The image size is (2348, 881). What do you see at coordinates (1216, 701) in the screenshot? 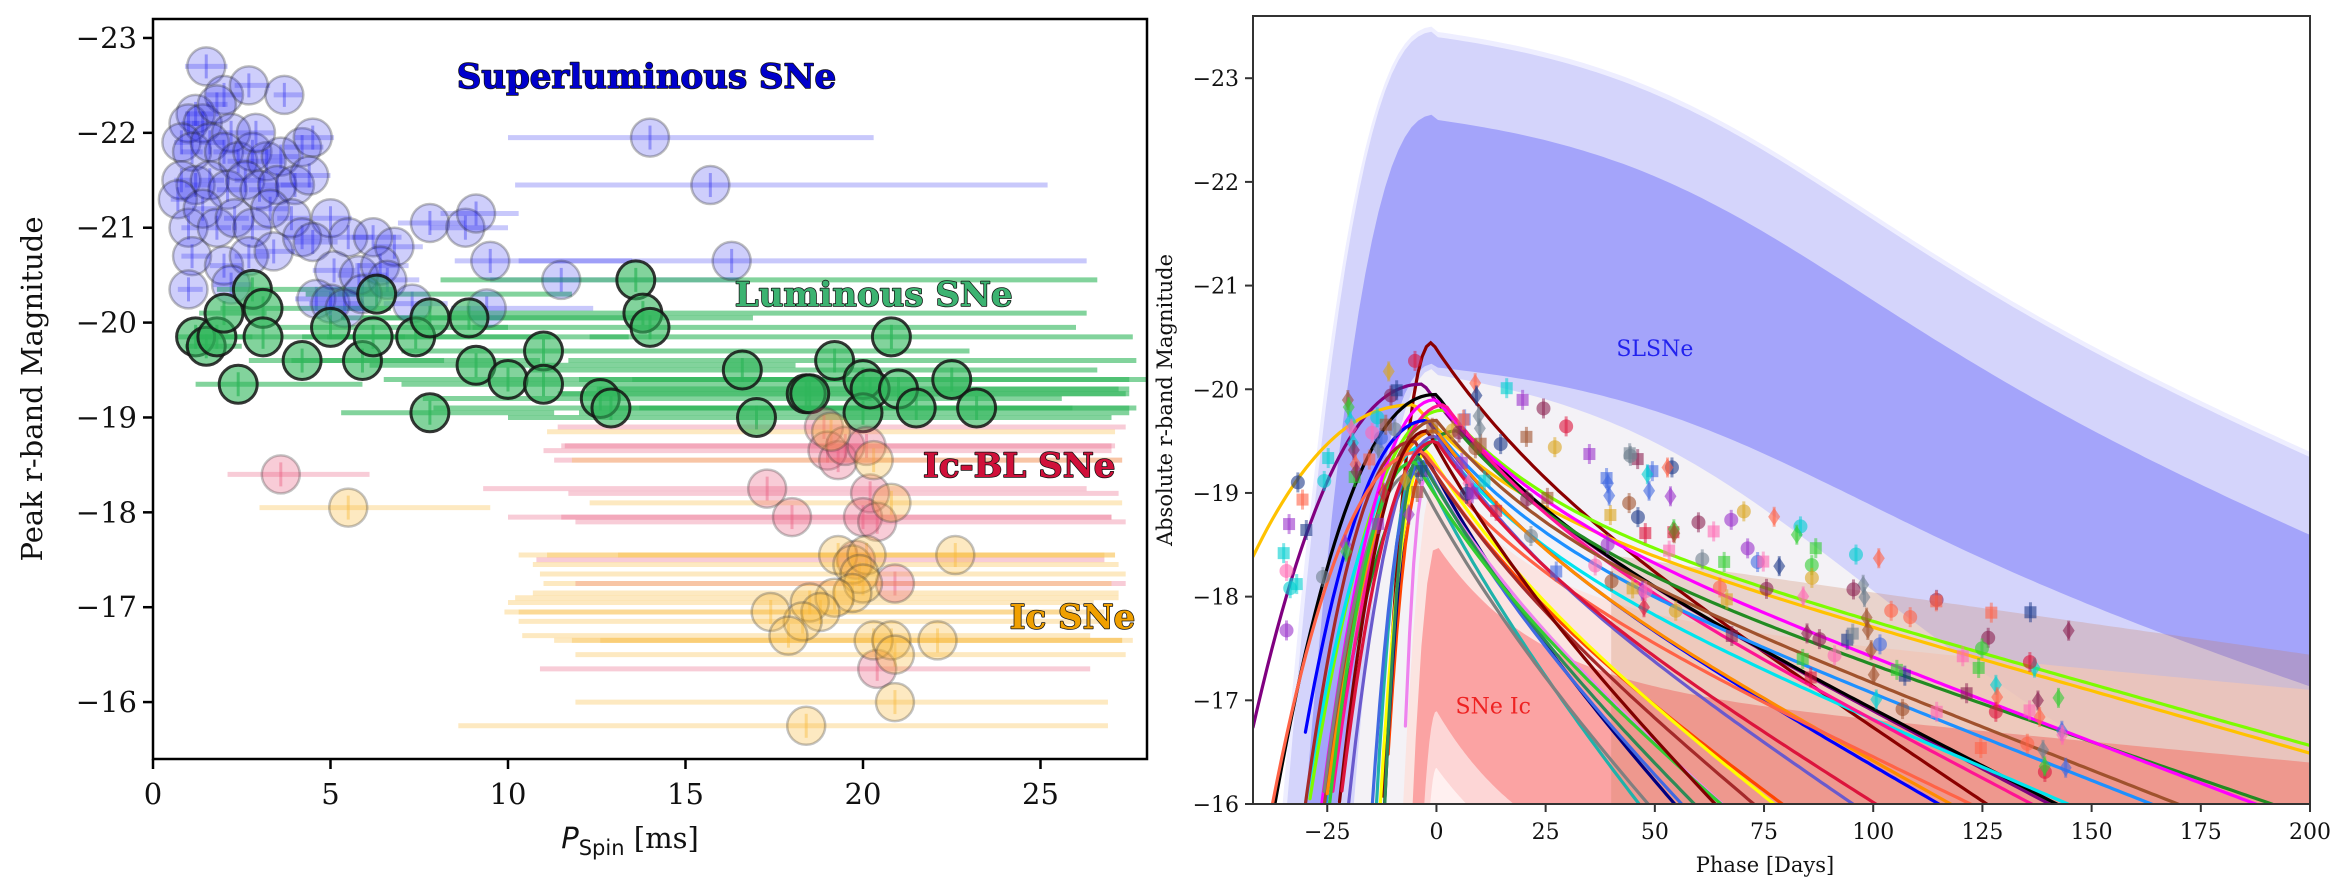
I see `y-tick-label: −17` at bounding box center [1216, 701].